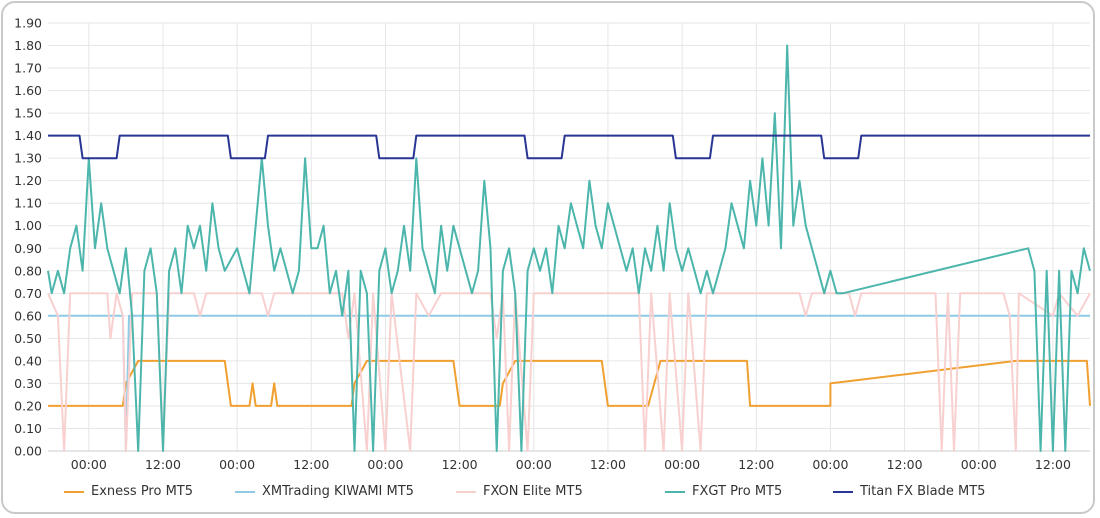 This screenshot has height=518, width=1100. Describe the element at coordinates (28, 113) in the screenshot. I see `y-tick-label: 1.50` at that location.